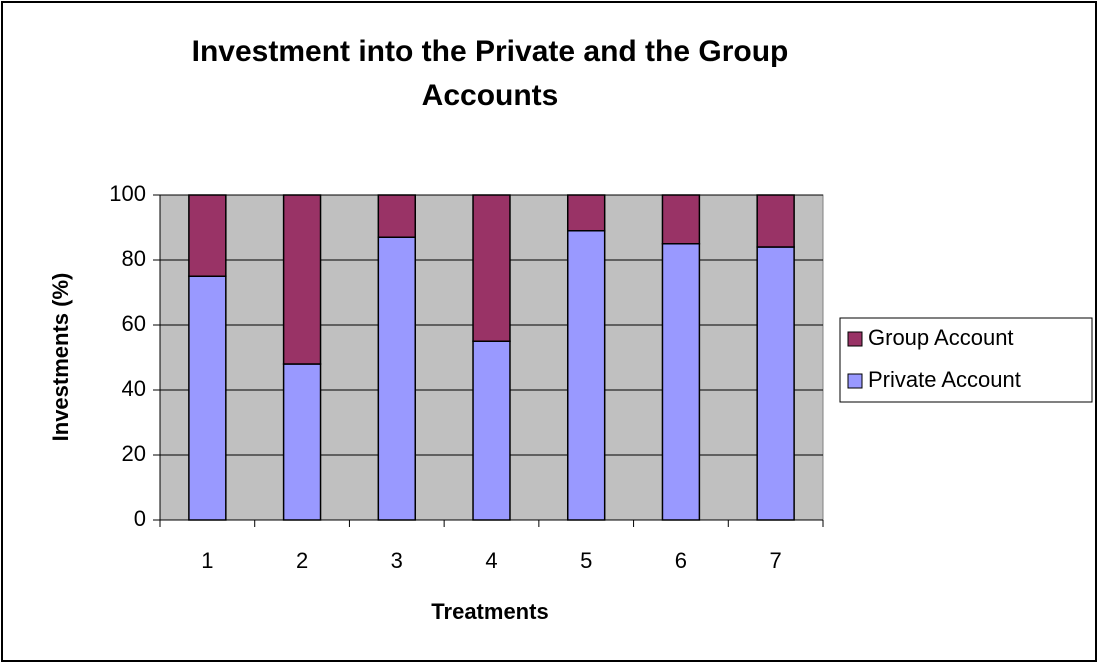 This screenshot has height=664, width=1099. Describe the element at coordinates (941, 337) in the screenshot. I see `legend-label: Group Account` at that location.